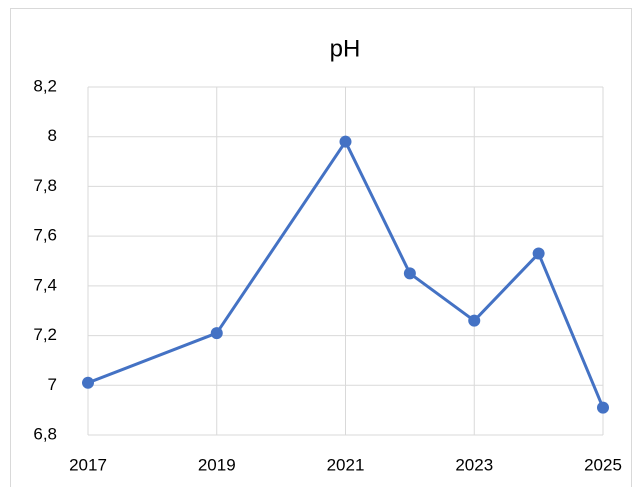 Image resolution: width=634 pixels, height=492 pixels. What do you see at coordinates (52, 135) in the screenshot?
I see `y-tick-label: 8` at bounding box center [52, 135].